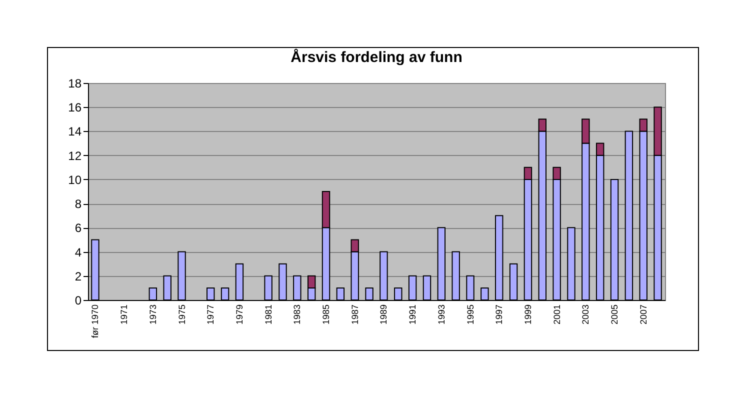 The image size is (750, 393). I want to click on y-tick-label: 8, so click(78, 204).